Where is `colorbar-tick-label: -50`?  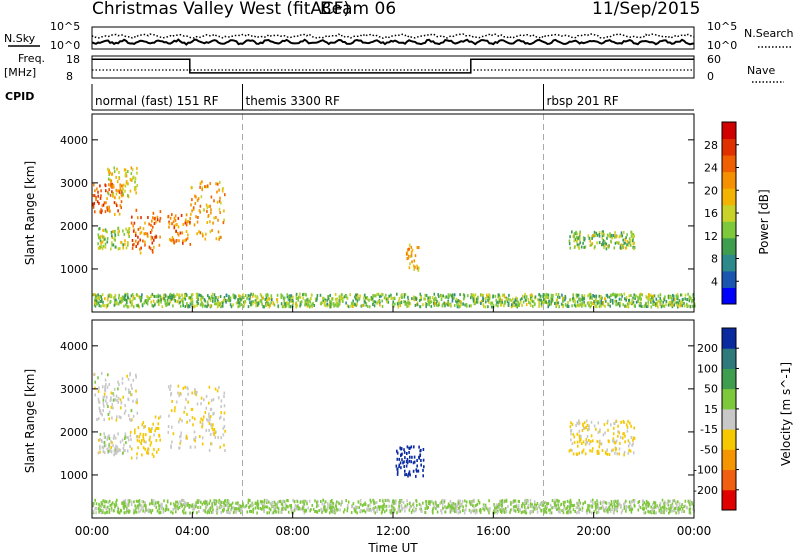 colorbar-tick-label: -50 is located at coordinates (709, 449).